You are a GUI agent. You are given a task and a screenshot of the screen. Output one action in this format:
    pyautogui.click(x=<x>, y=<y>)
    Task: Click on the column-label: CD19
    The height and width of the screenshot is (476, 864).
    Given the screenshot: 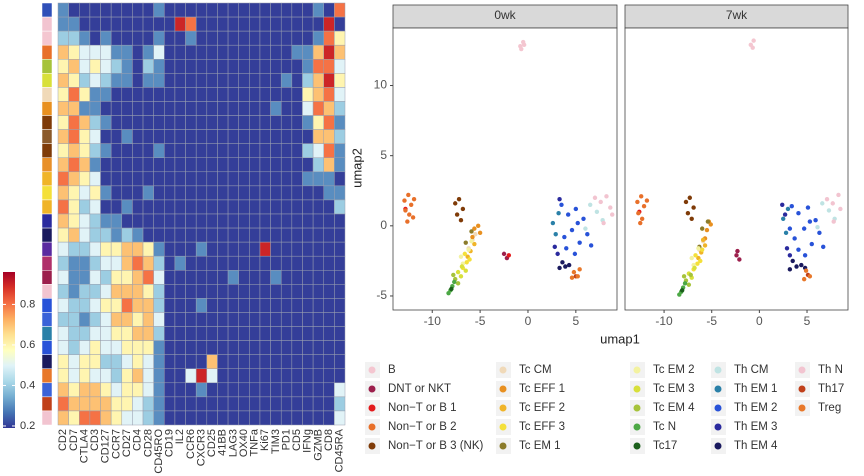 What is the action you would take?
    pyautogui.click(x=170, y=443)
    